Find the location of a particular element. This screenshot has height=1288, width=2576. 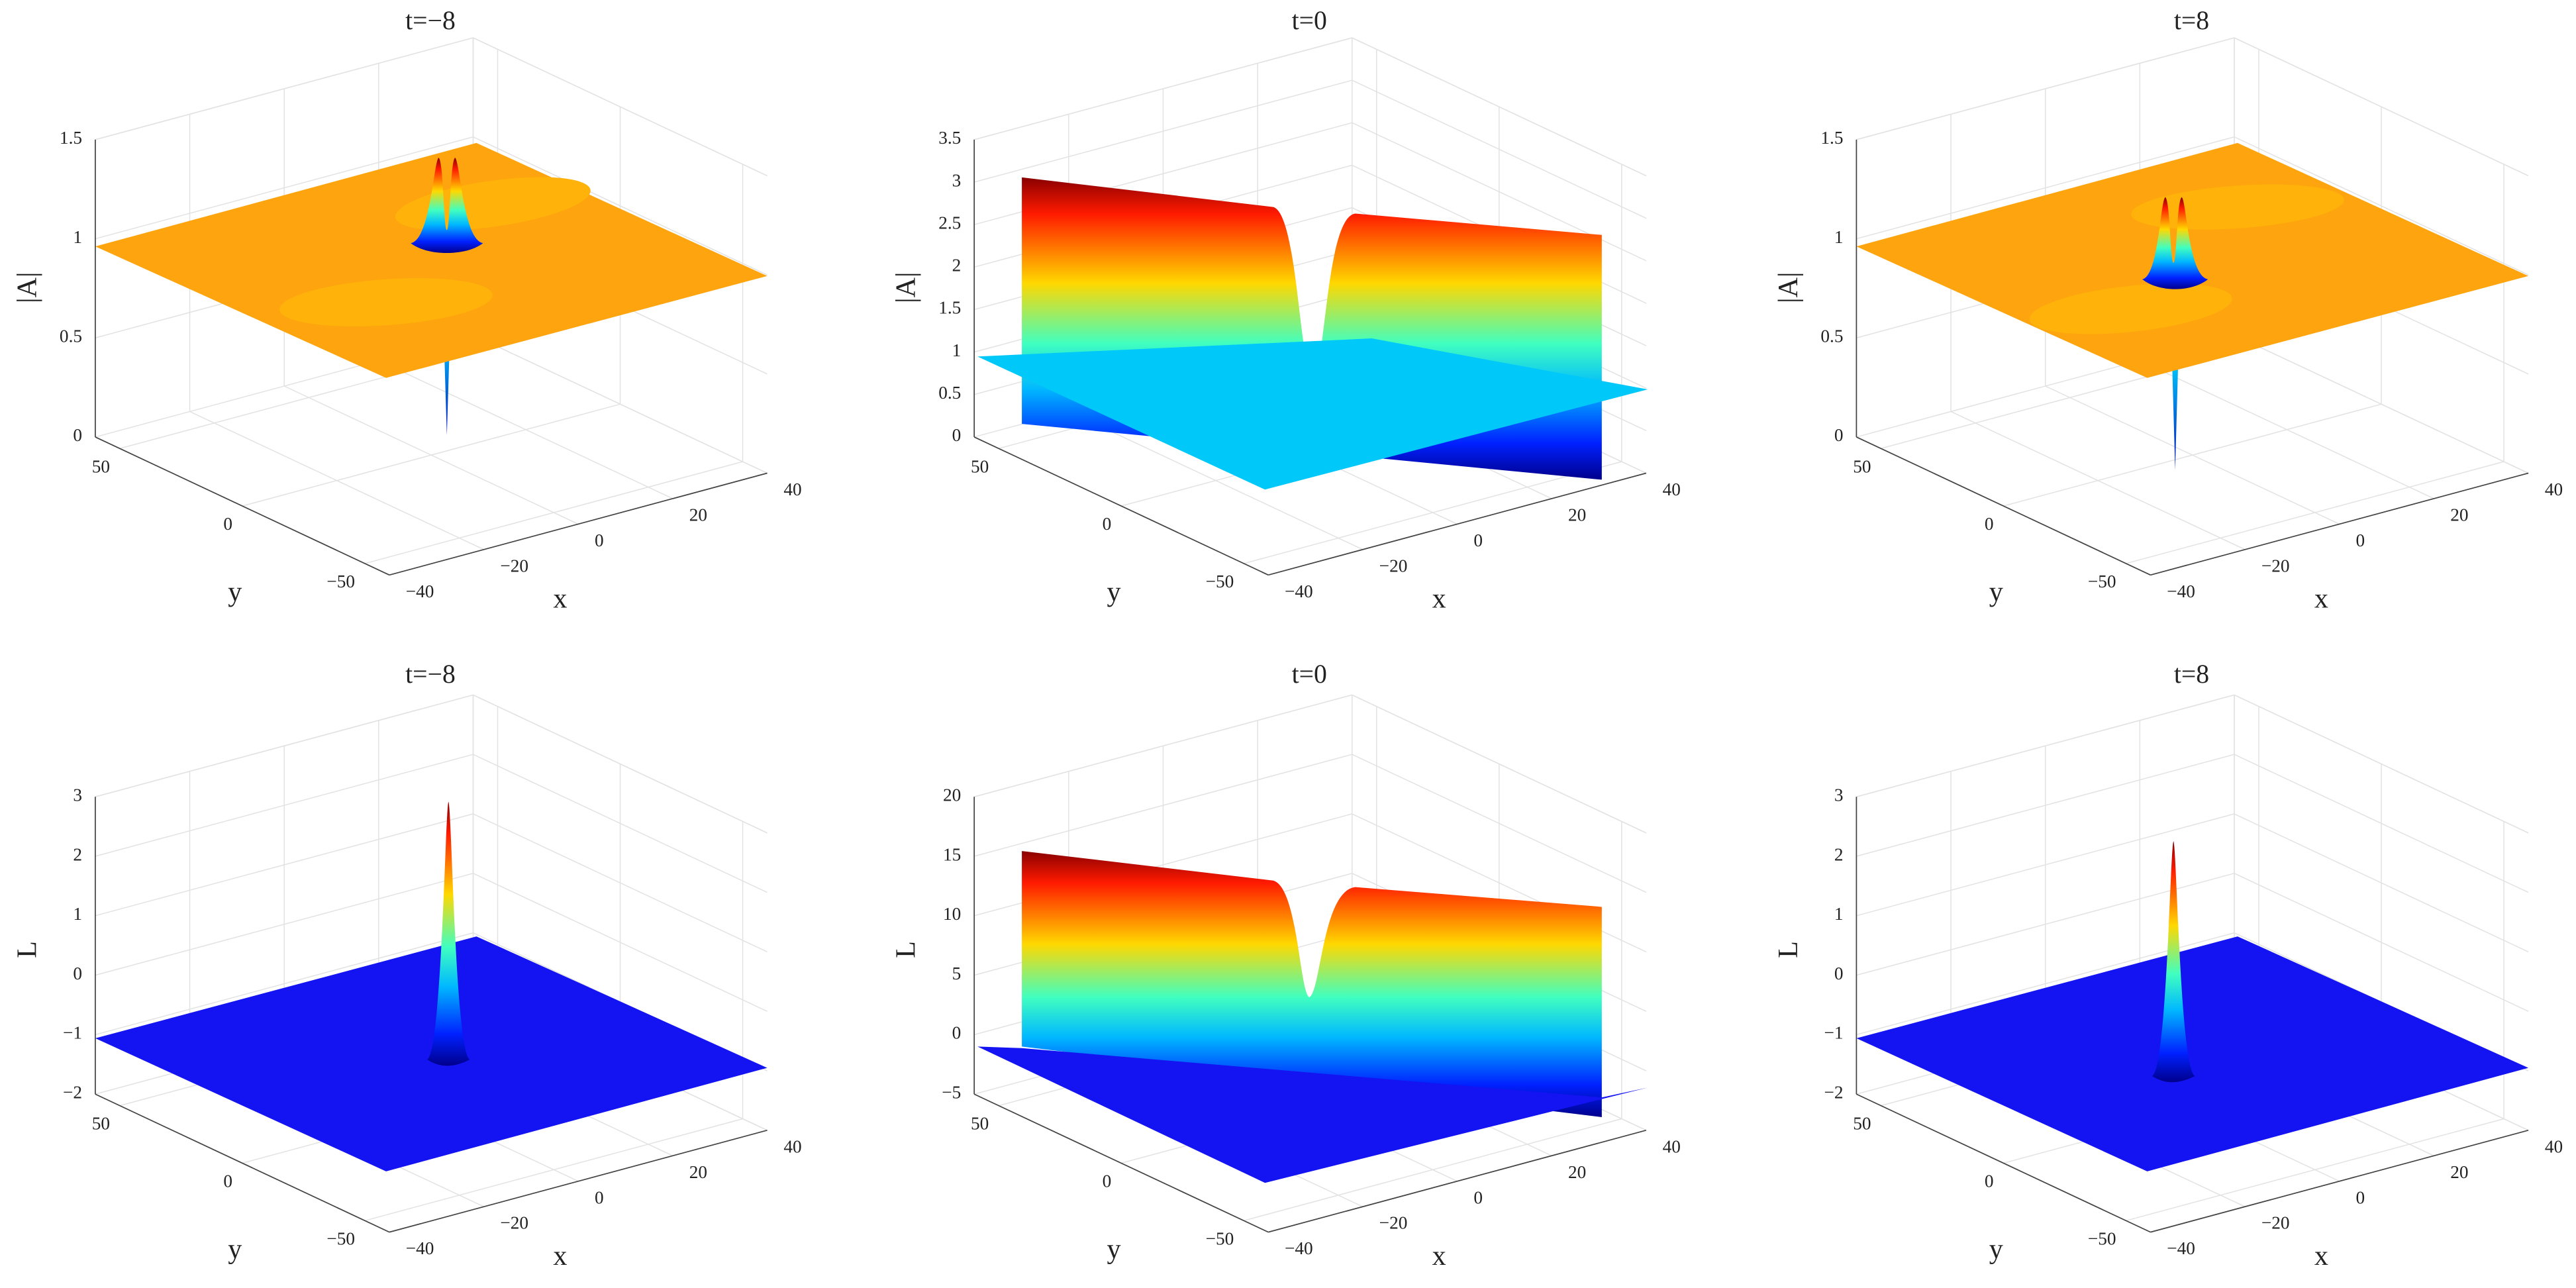

axes: 0 0.5 1 1.5 2 2.5 3 3.5 −40 −20 0 20 40 −50 0 50 is located at coordinates (1309, 364).